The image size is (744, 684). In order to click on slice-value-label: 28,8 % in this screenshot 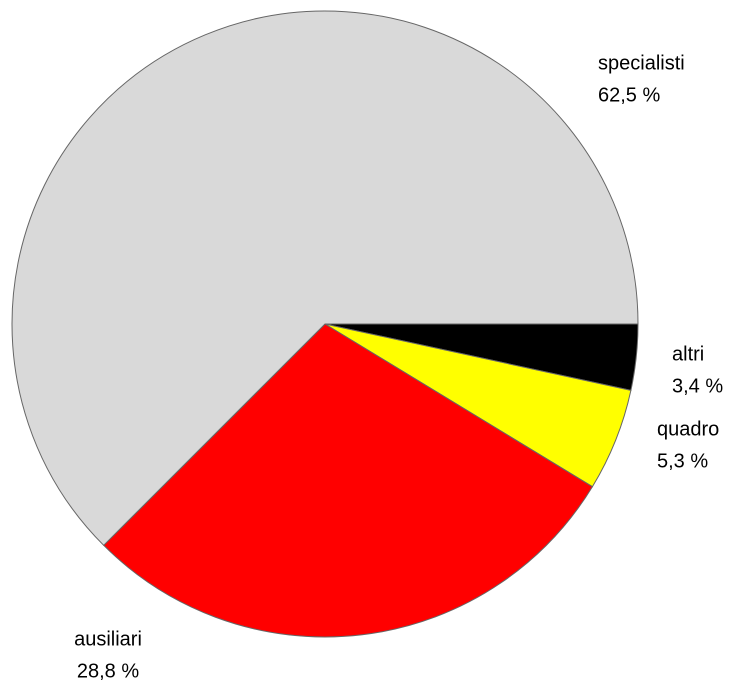, I will do `click(108, 671)`.